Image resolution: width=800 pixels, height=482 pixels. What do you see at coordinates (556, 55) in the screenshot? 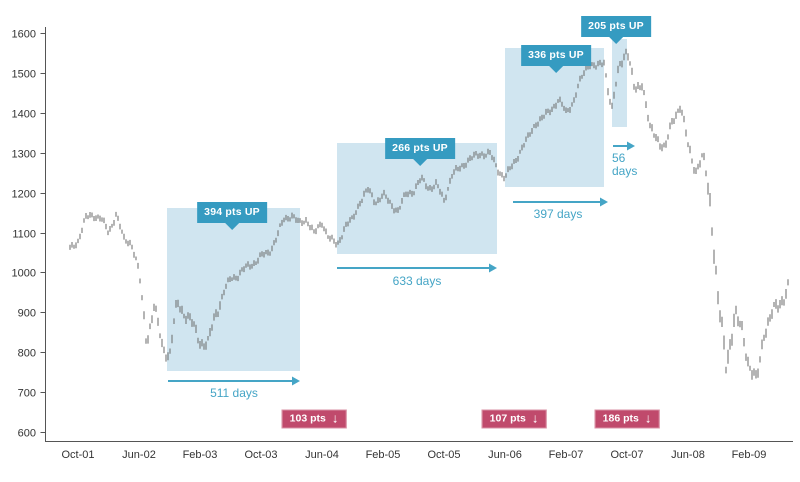
I see `gain-callout-3: 336 pts UP` at bounding box center [556, 55].